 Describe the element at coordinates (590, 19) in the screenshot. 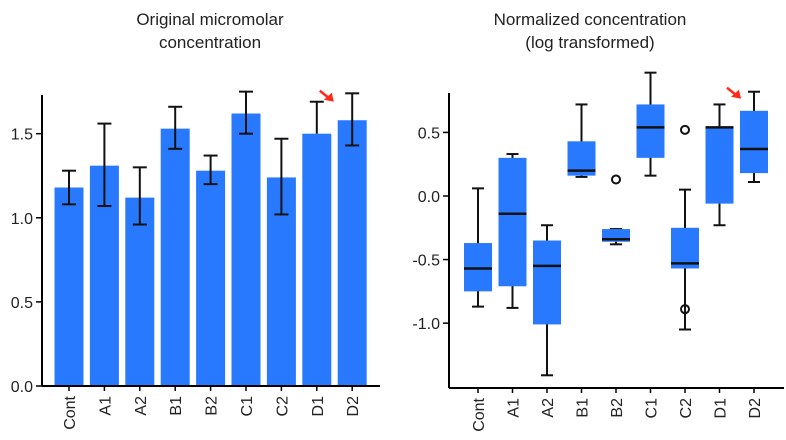

I see `right-title-line-1: Normalized concentration` at that location.